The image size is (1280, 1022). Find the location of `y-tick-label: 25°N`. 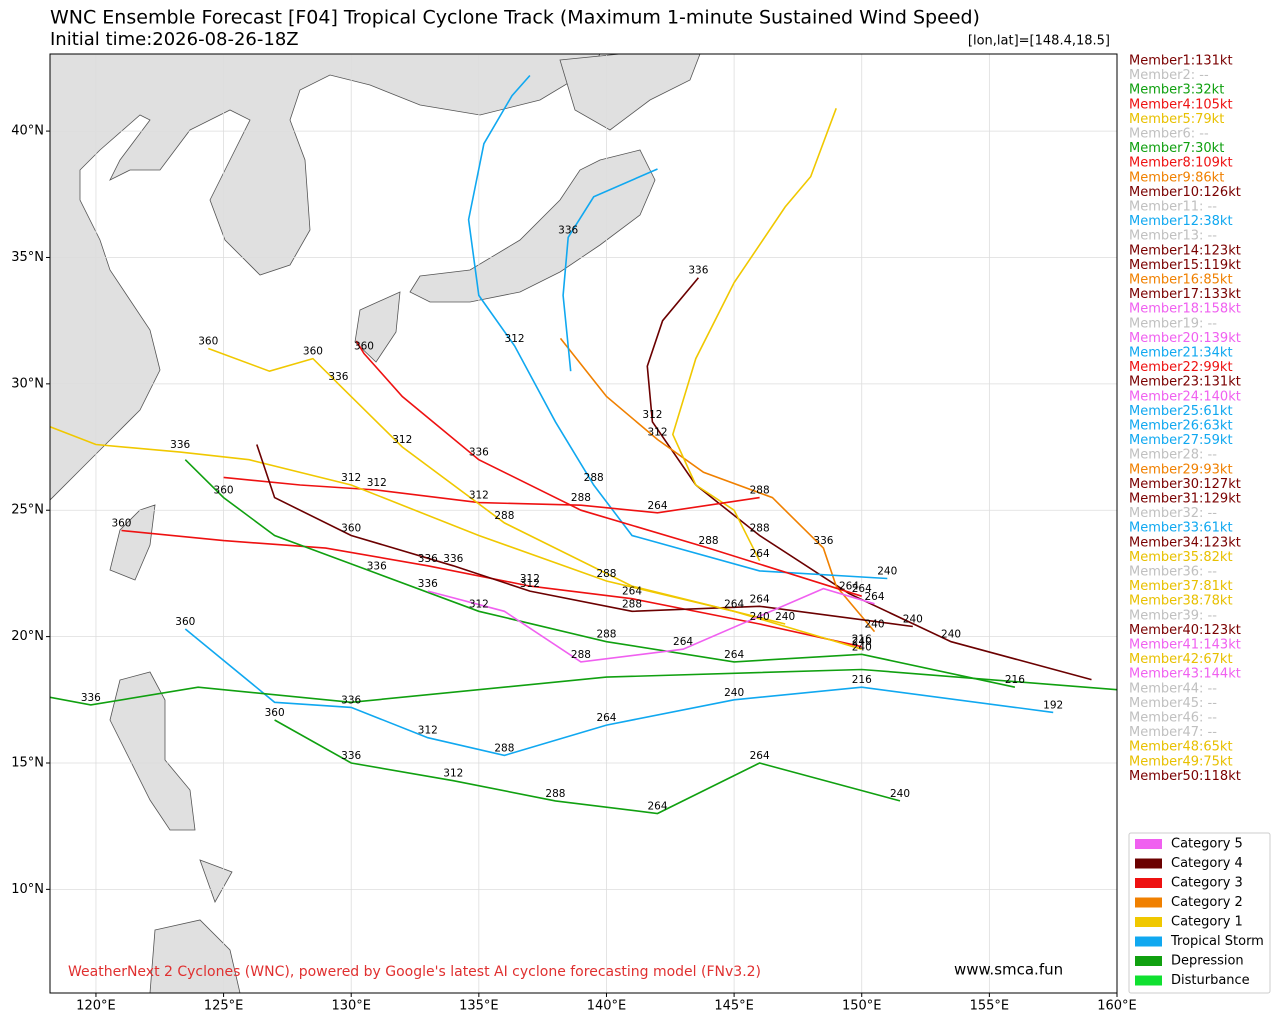

y-tick-label: 25°N is located at coordinates (27, 510).